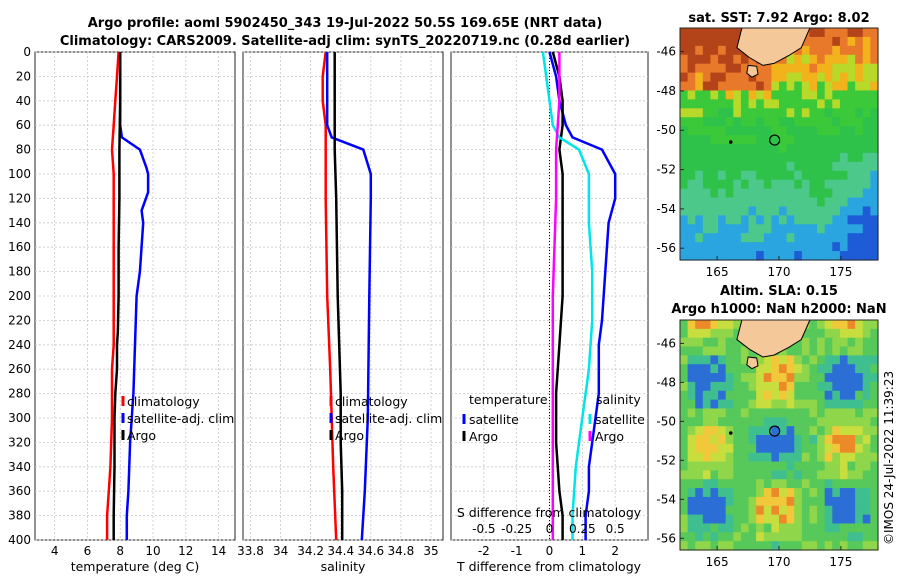 This screenshot has width=900, height=580. I want to click on legend-label: Argo, so click(349, 435).